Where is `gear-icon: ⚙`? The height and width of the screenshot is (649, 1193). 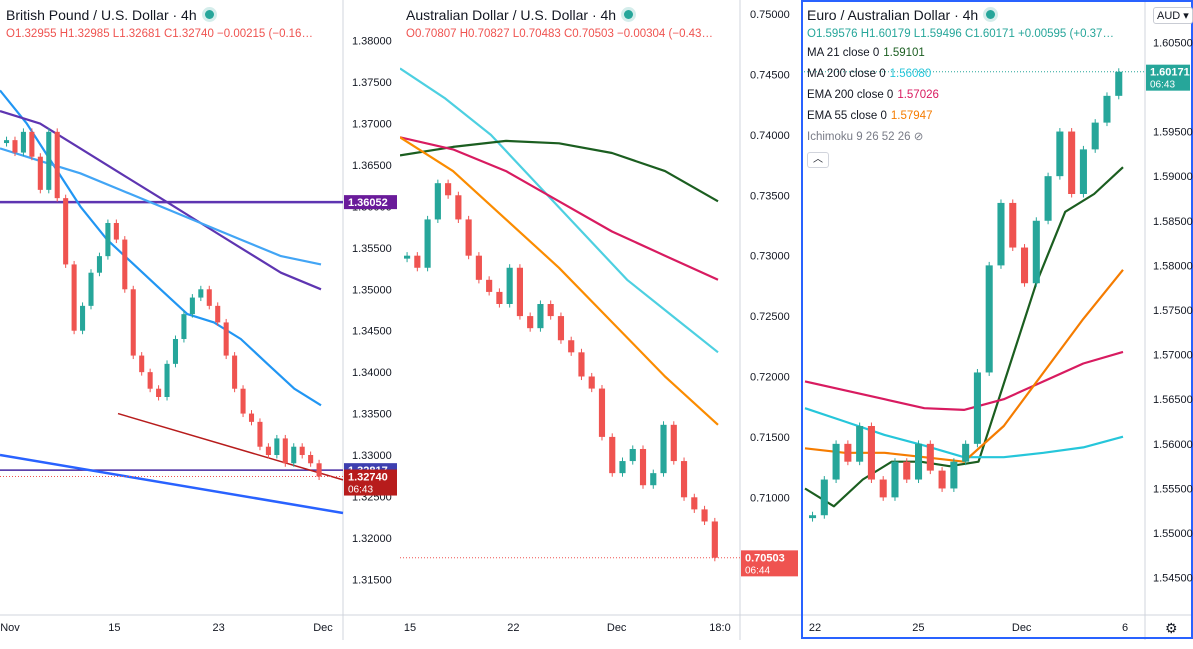
gear-icon: ⚙ is located at coordinates (1171, 628).